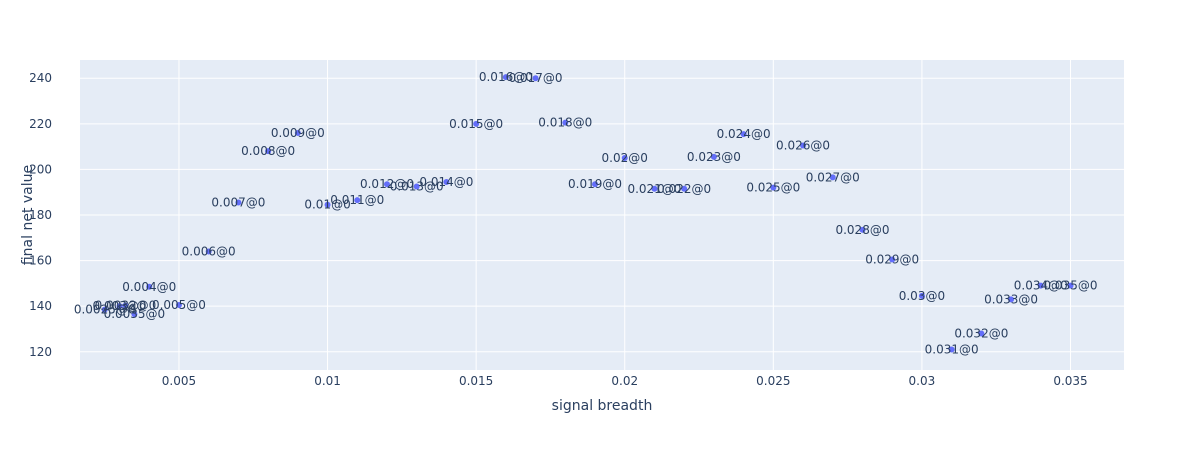  I want to click on y-tick-label: 140, so click(40, 306).